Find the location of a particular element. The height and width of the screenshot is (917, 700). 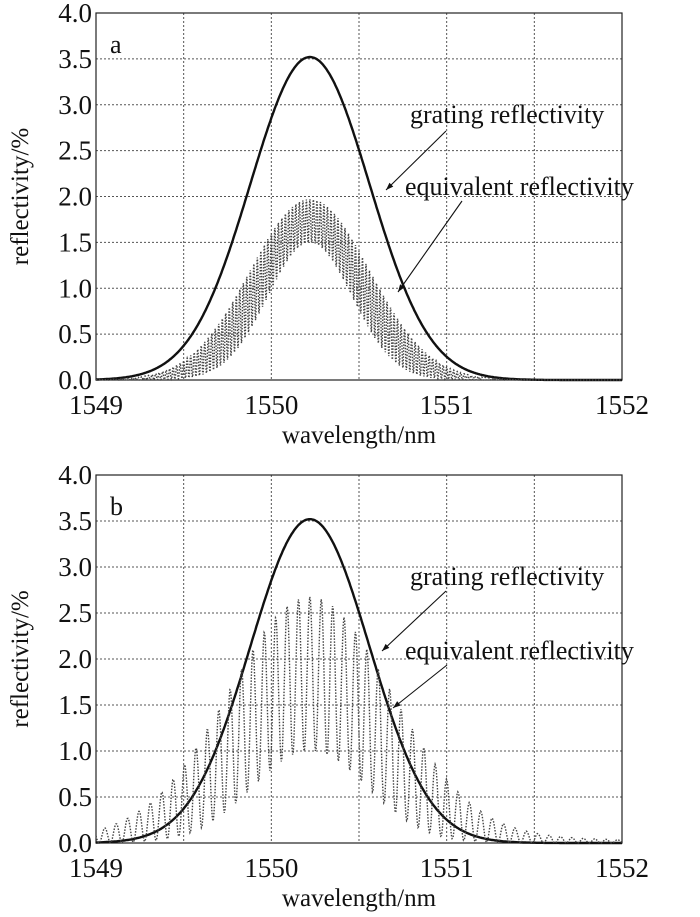

series-equivalent-reflectivity is located at coordinates (359, 290).